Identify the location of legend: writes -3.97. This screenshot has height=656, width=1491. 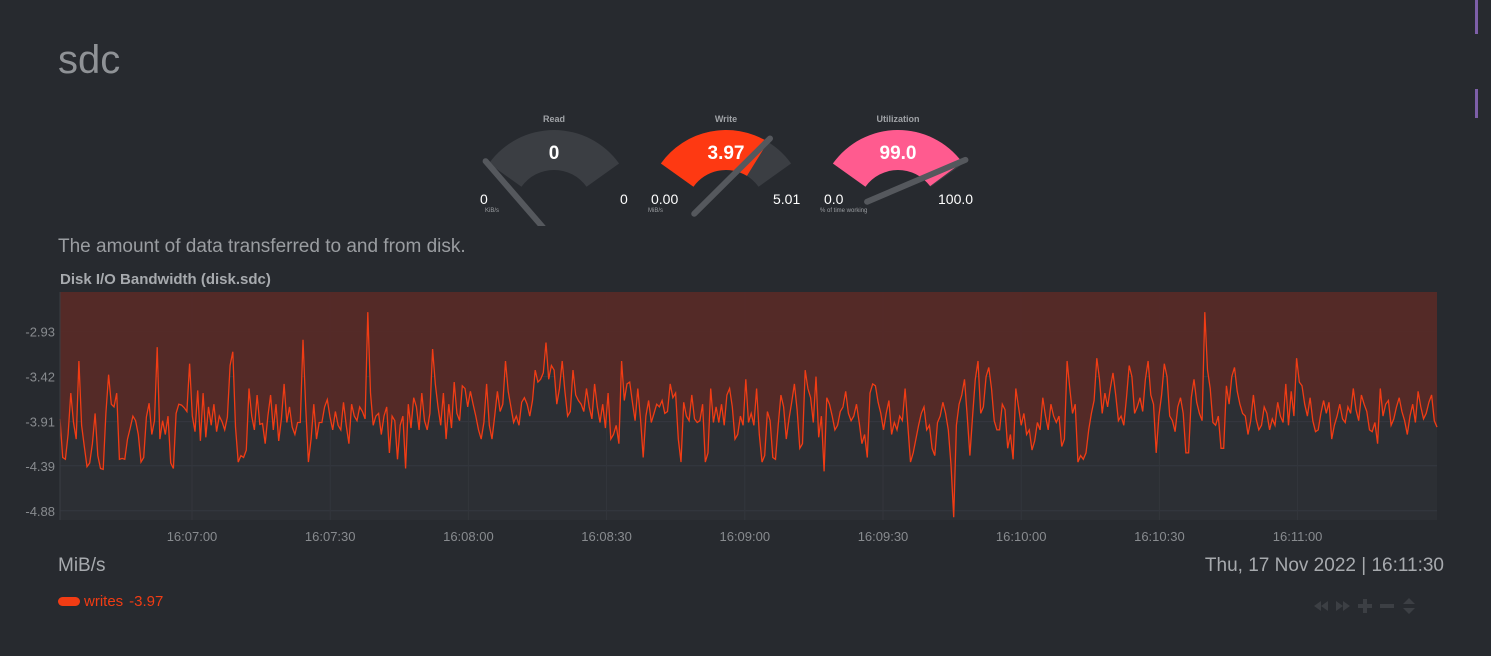
(110, 601).